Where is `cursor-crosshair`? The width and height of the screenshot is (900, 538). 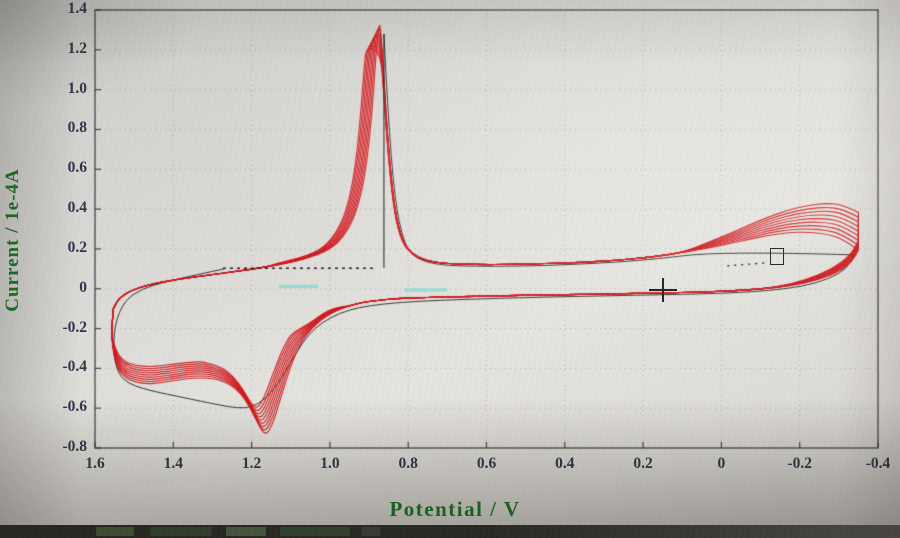
cursor-crosshair is located at coordinates (662, 289).